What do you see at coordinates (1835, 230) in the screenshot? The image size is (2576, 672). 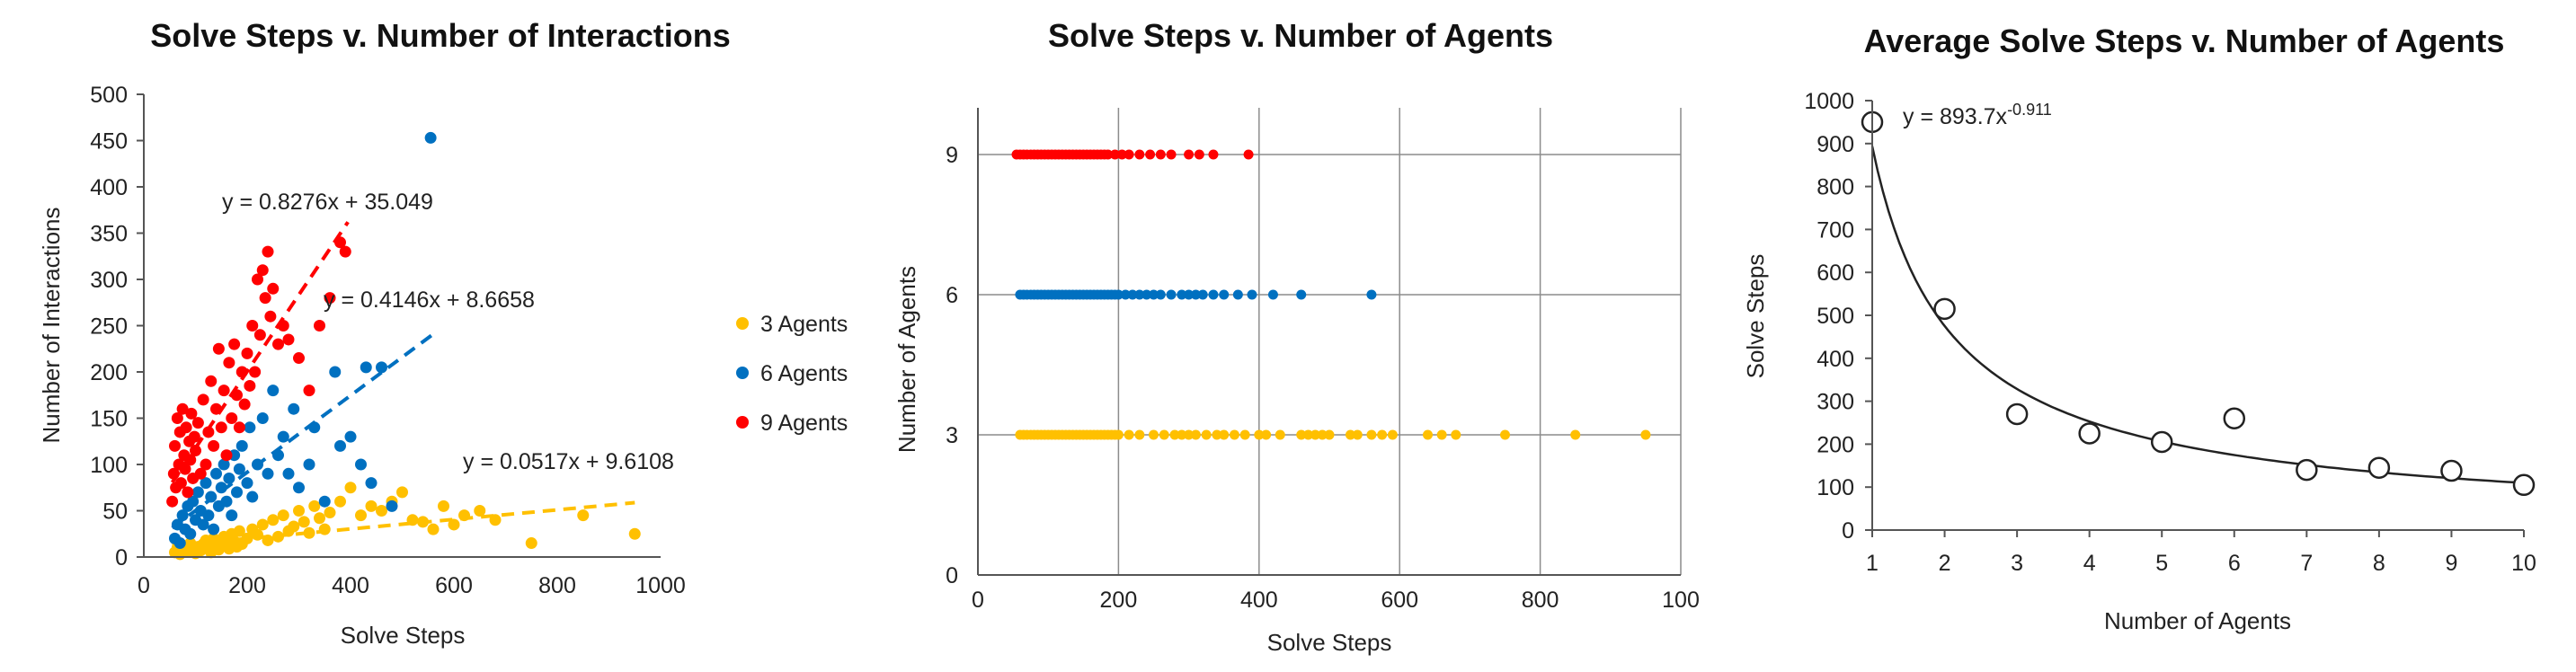 I see `chart3-y-tick: 700` at bounding box center [1835, 230].